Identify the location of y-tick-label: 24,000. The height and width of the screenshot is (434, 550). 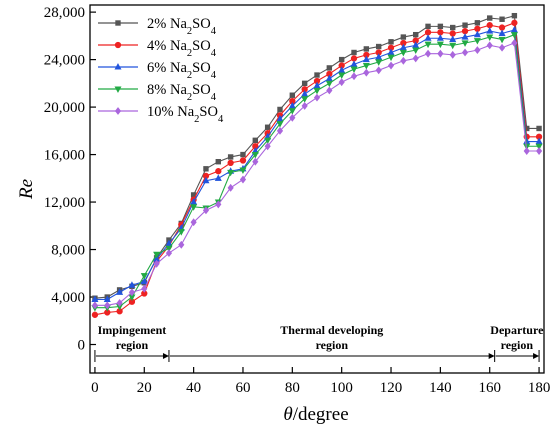
(64, 61).